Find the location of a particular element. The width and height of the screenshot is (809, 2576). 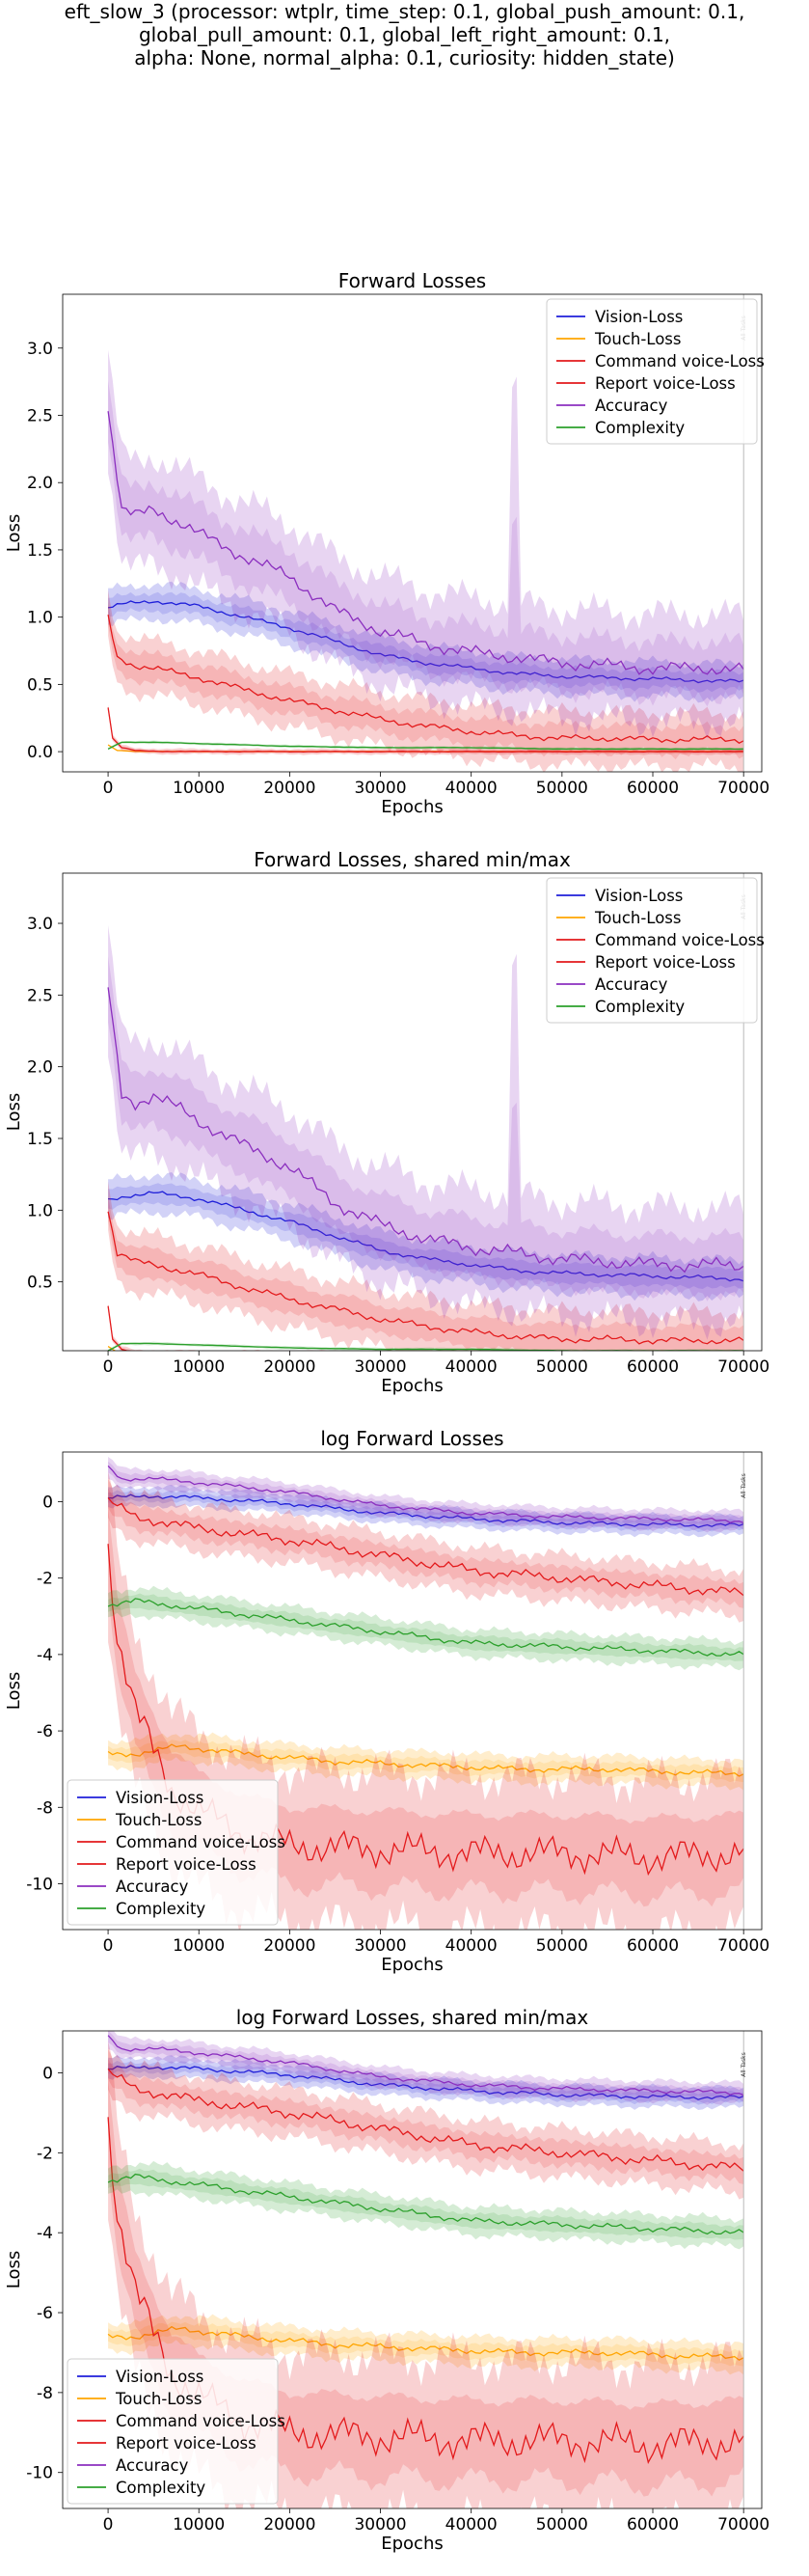

legend-label-touch-loss: Touch-Loss is located at coordinates (638, 339).